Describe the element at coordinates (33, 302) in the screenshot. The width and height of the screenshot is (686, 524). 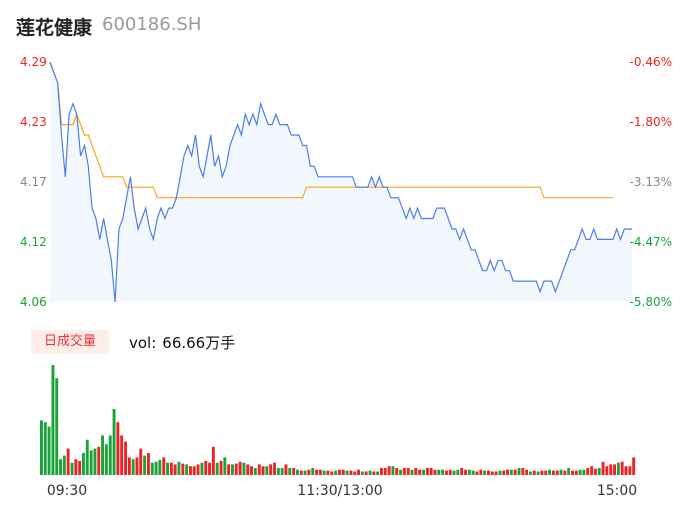
I see `left-axis-tick: 4.06` at that location.